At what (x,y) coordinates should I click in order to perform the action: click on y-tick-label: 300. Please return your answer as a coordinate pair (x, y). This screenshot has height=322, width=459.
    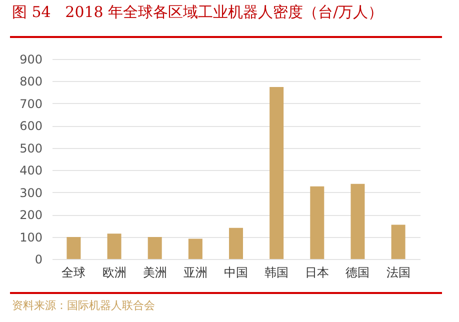
    Looking at the image, I should click on (31, 193).